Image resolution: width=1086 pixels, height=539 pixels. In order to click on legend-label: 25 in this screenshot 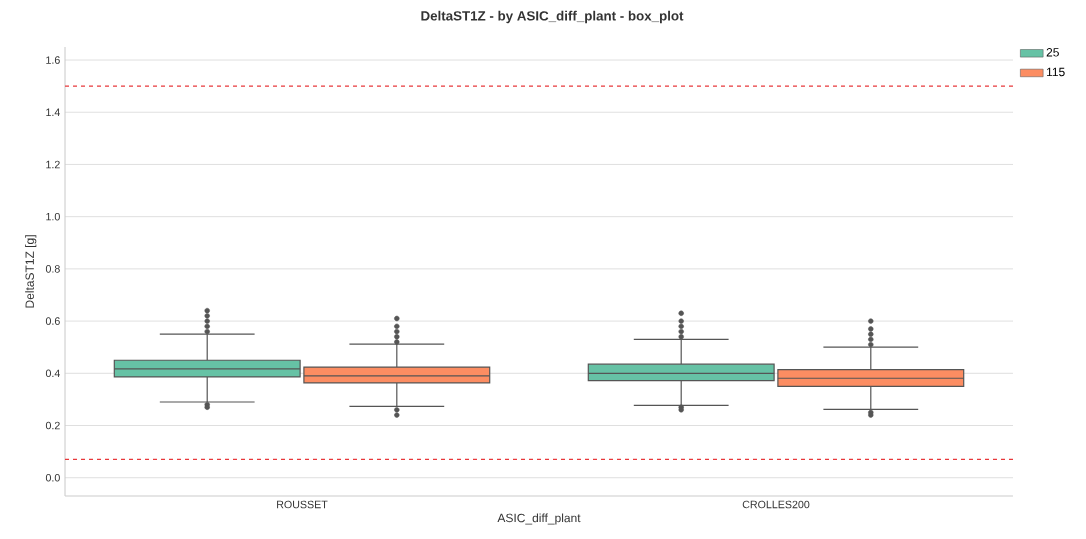, I will do `click(1052, 52)`.